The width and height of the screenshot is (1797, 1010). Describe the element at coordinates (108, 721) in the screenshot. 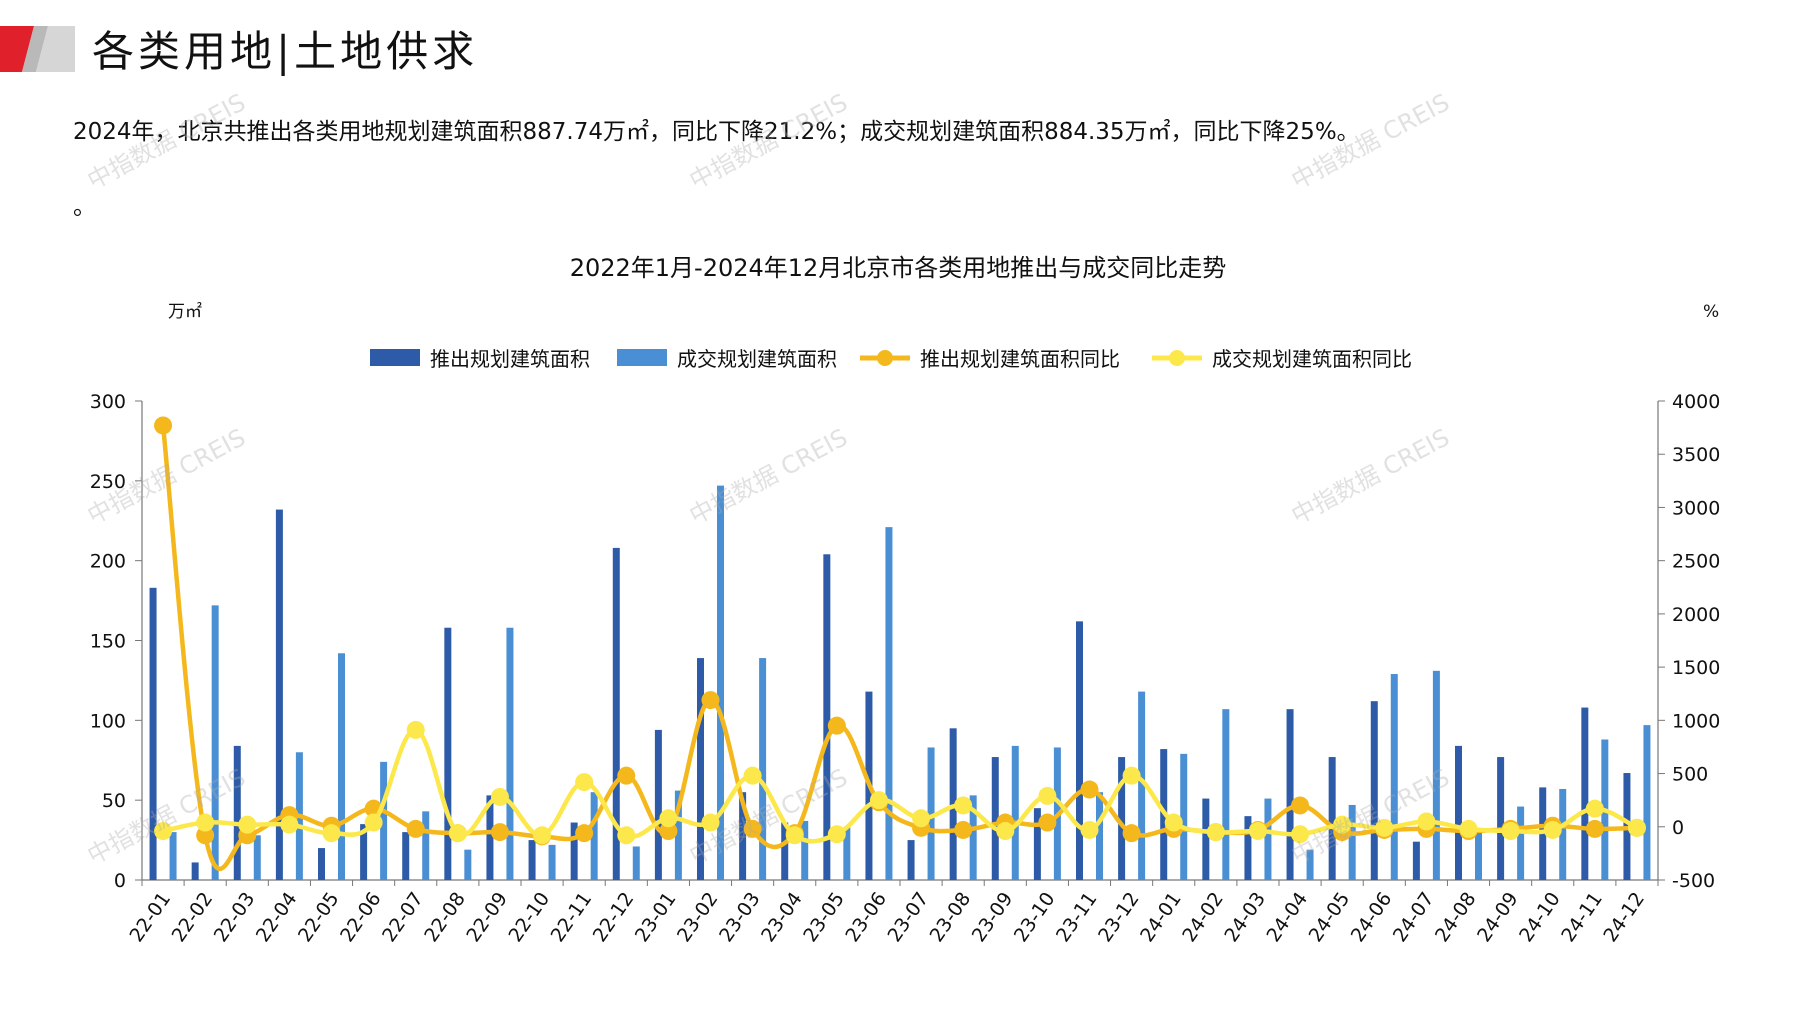

I see `y-left-tick-label: 100` at that location.